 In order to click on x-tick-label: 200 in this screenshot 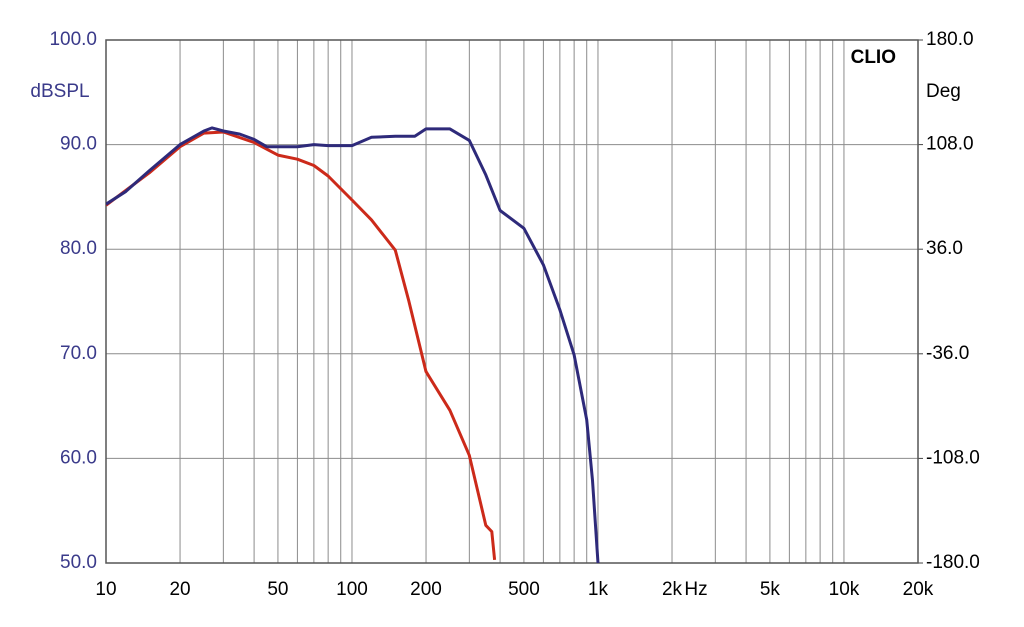, I will do `click(426, 589)`.